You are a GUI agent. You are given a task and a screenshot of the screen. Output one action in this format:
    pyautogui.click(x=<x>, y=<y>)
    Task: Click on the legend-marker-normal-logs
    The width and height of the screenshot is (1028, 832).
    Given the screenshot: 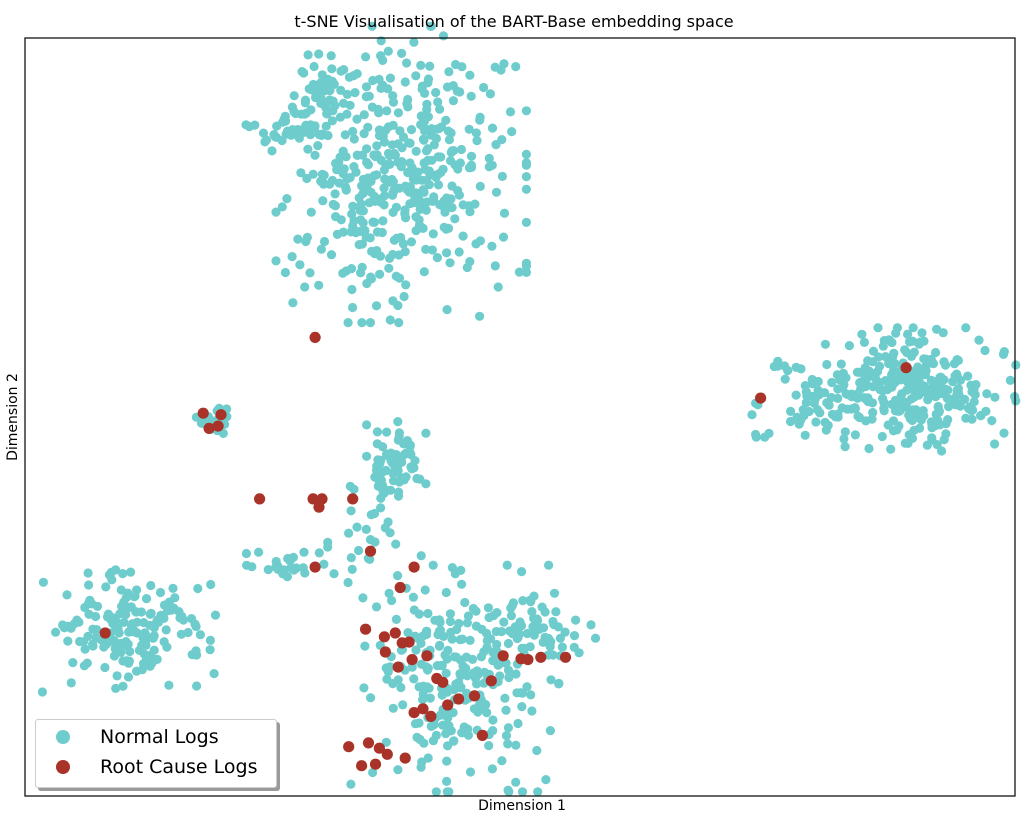 What is the action you would take?
    pyautogui.click(x=63, y=737)
    